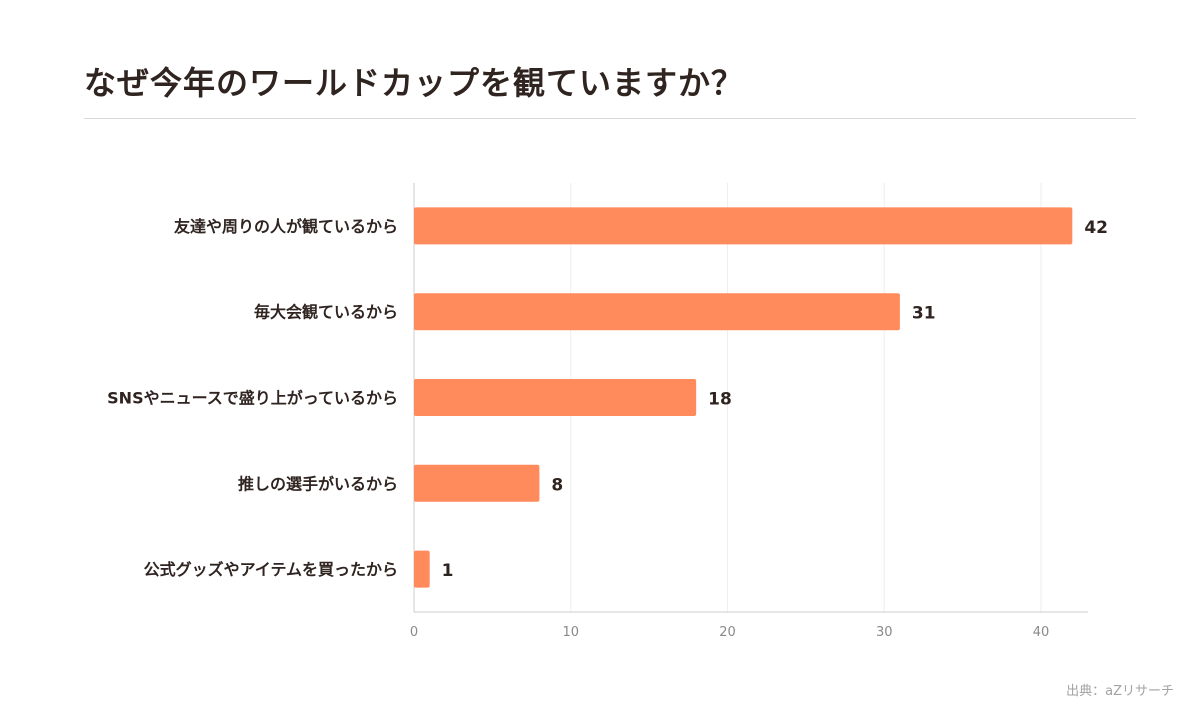 The height and width of the screenshot is (716, 1200). Describe the element at coordinates (252, 398) in the screenshot. I see `category-label: SNSやニュースで盛り上がっているから` at that location.